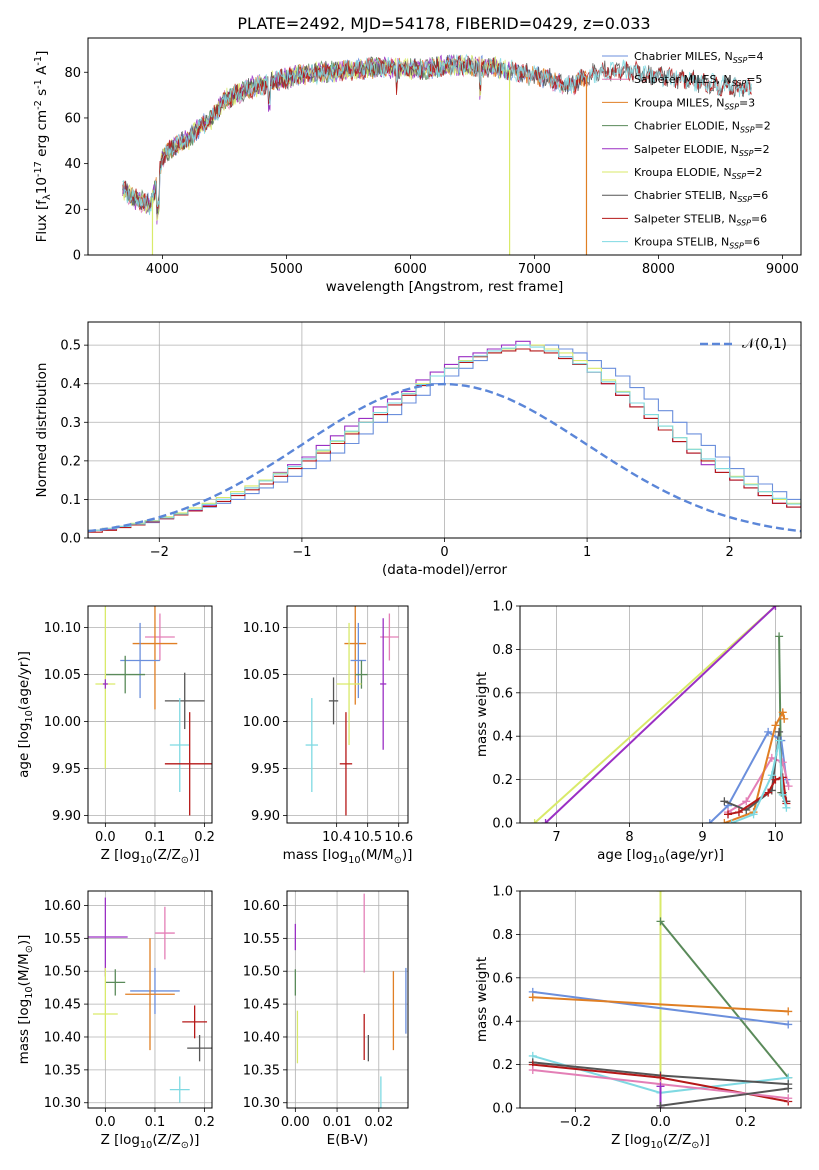 The width and height of the screenshot is (819, 1170). I want to click on age_vs_Z-plot-area, so click(153, 711).